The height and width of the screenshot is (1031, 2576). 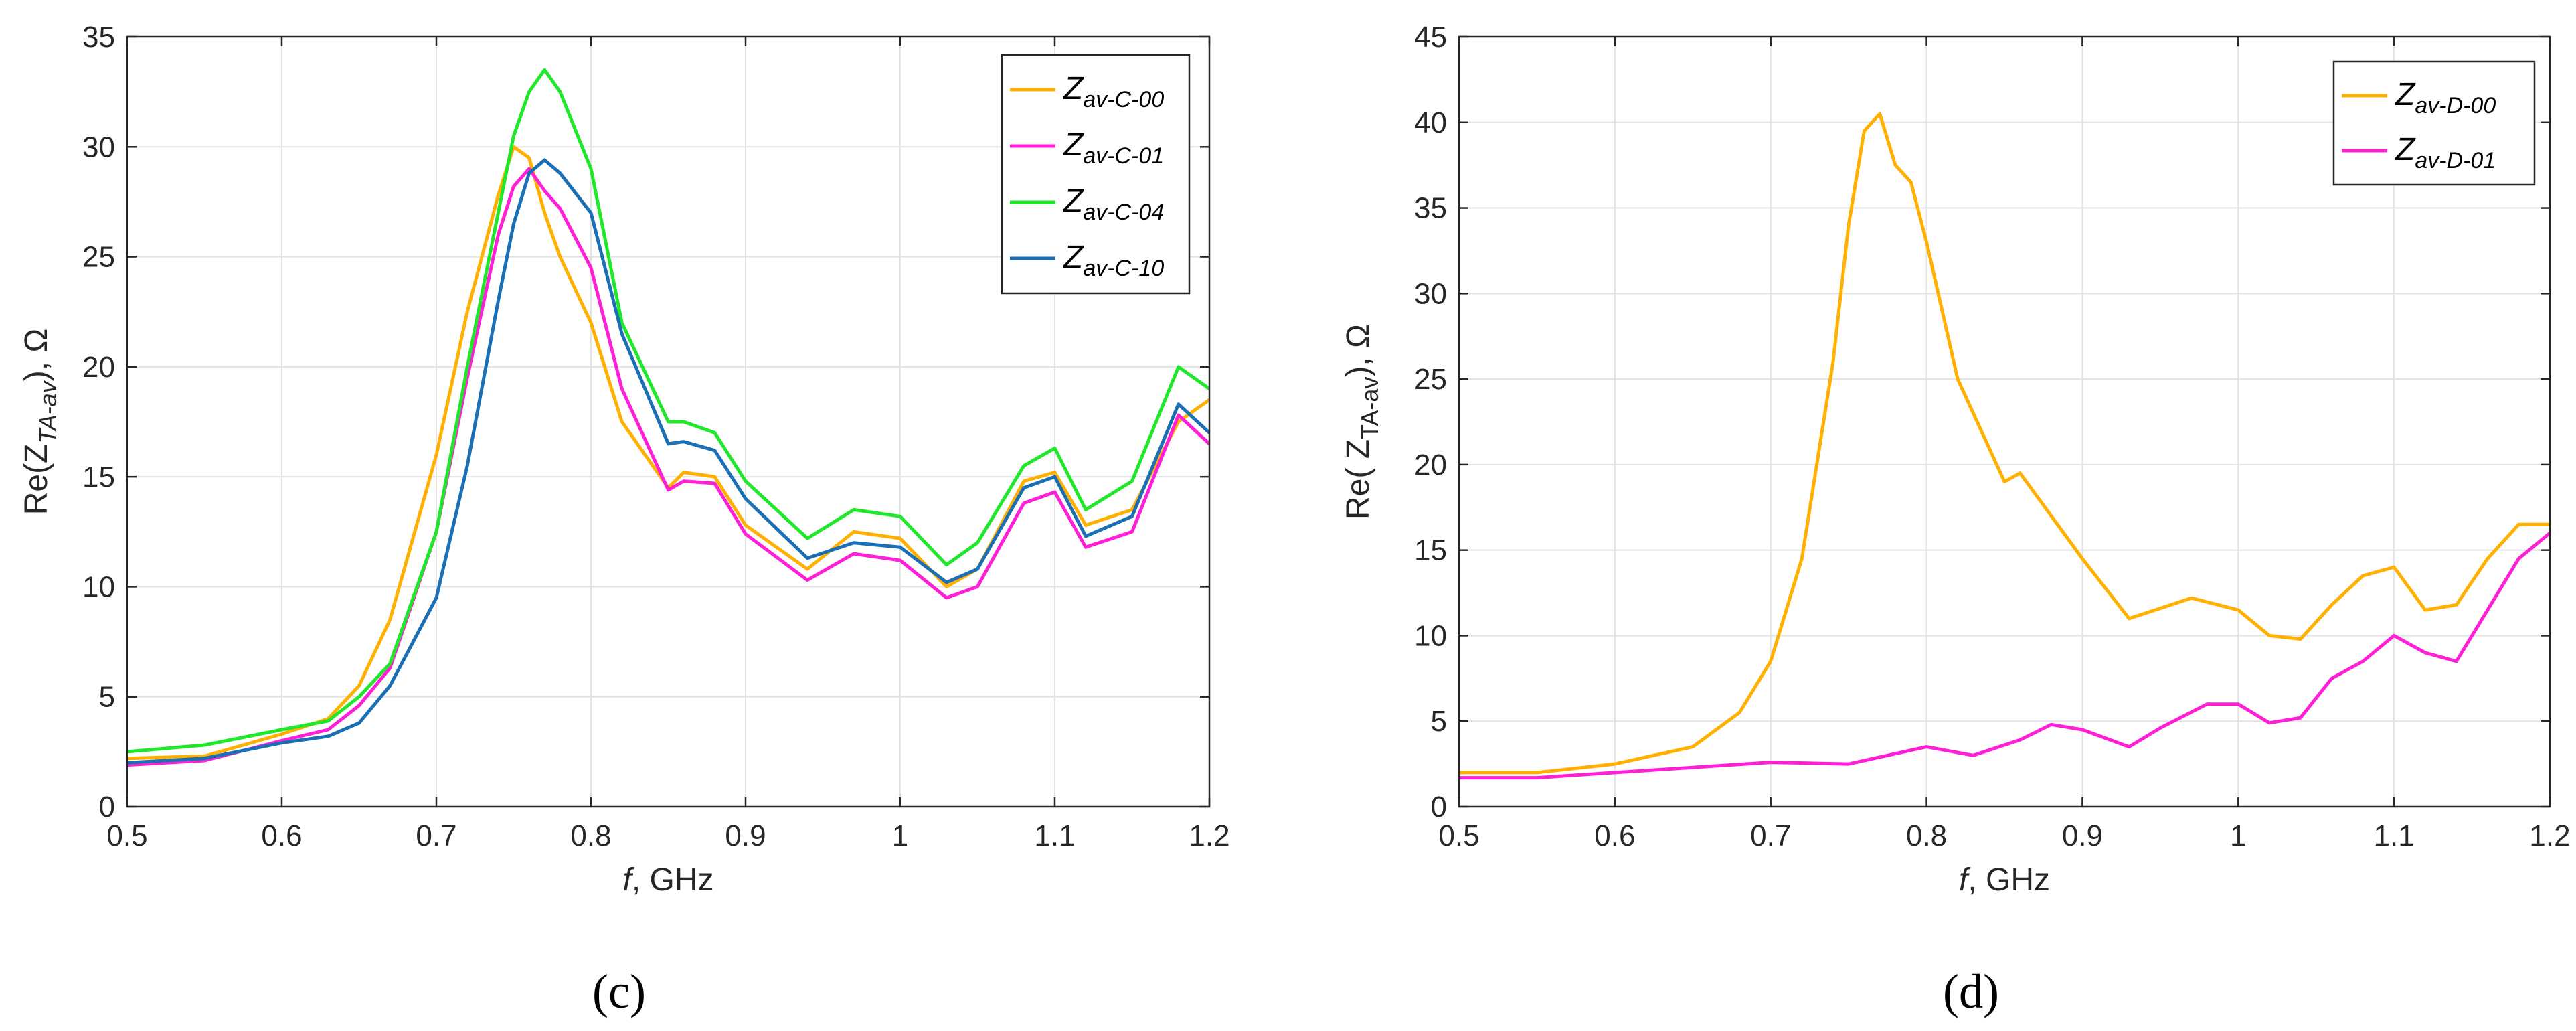 I want to click on legend-entry: Zav-C-10, so click(x=1113, y=260).